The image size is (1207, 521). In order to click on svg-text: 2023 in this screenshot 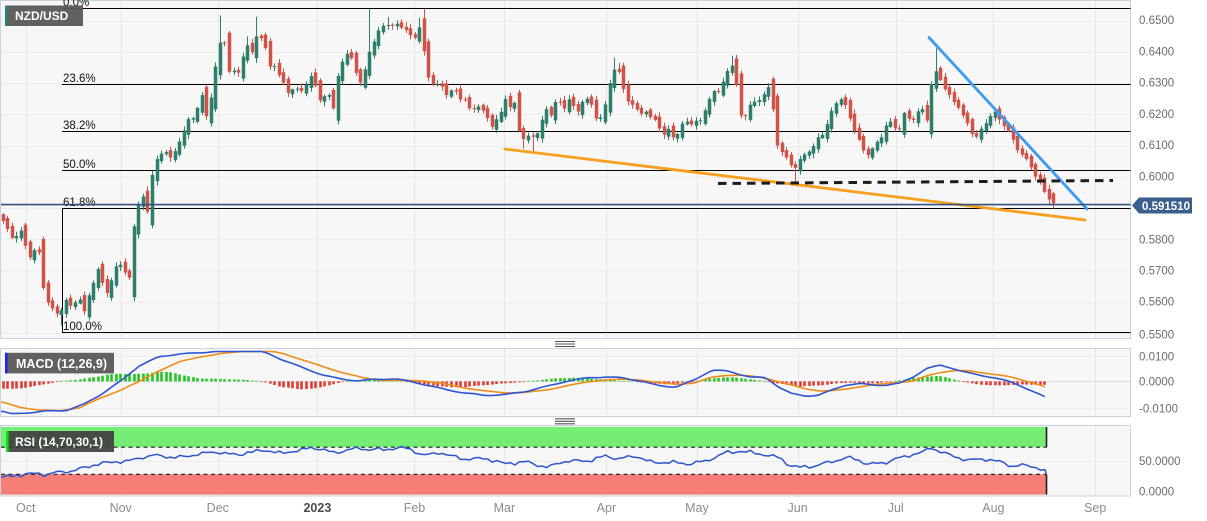, I will do `click(317, 508)`.